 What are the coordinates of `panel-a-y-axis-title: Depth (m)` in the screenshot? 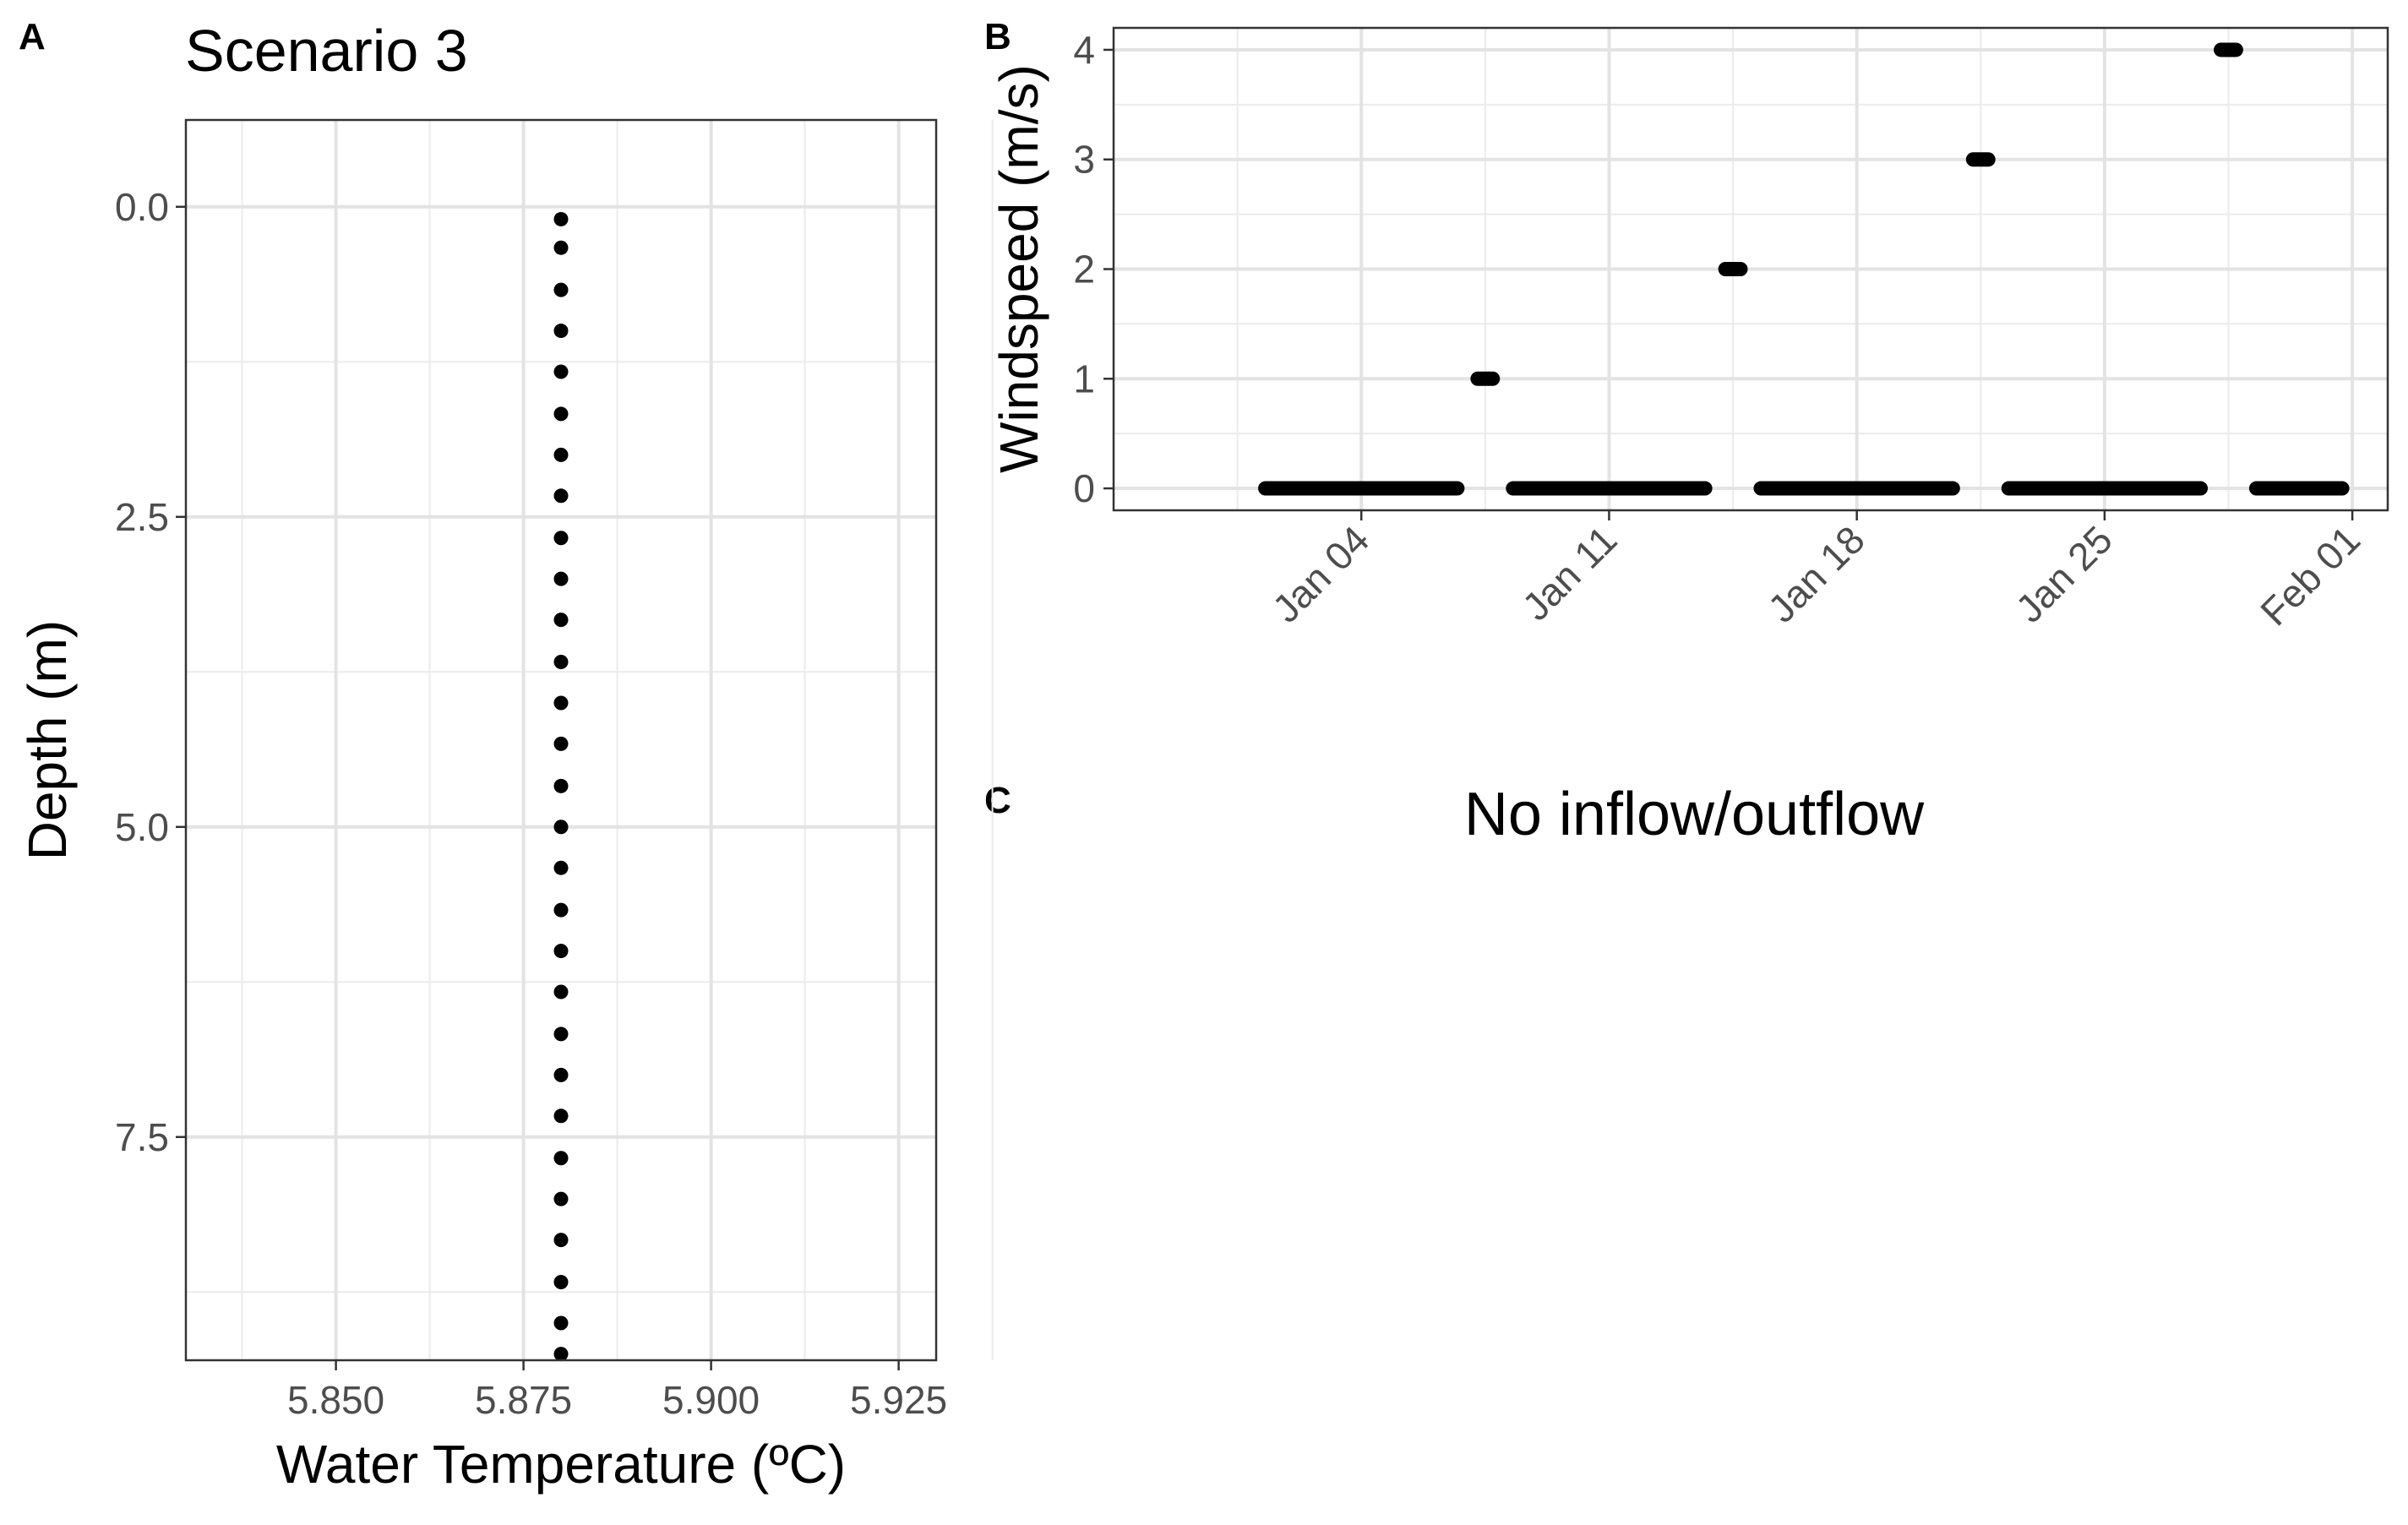 It's located at (47, 740).